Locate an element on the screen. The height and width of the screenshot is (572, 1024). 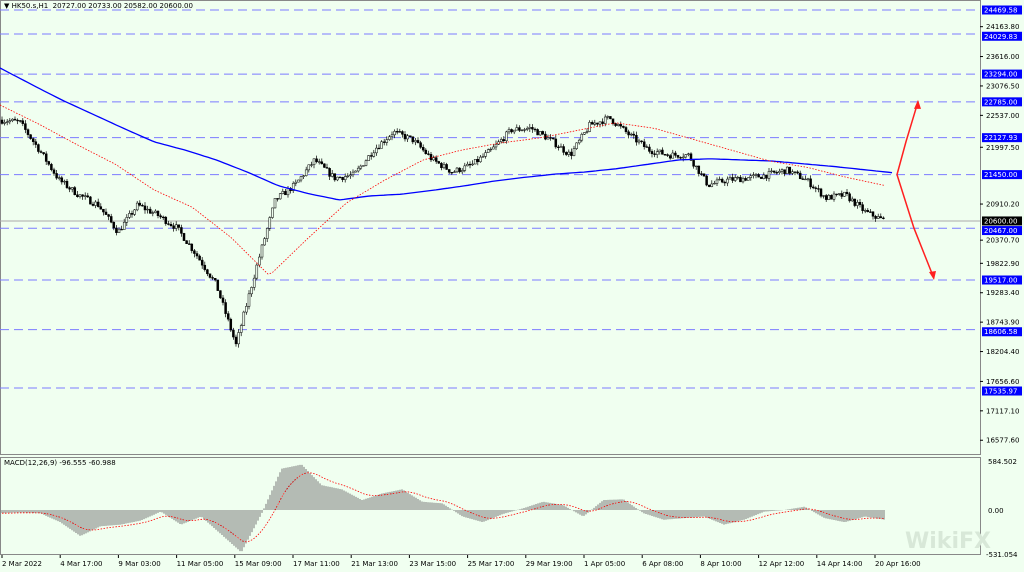
level-price-label: 20467.00 is located at coordinates (1000, 231).